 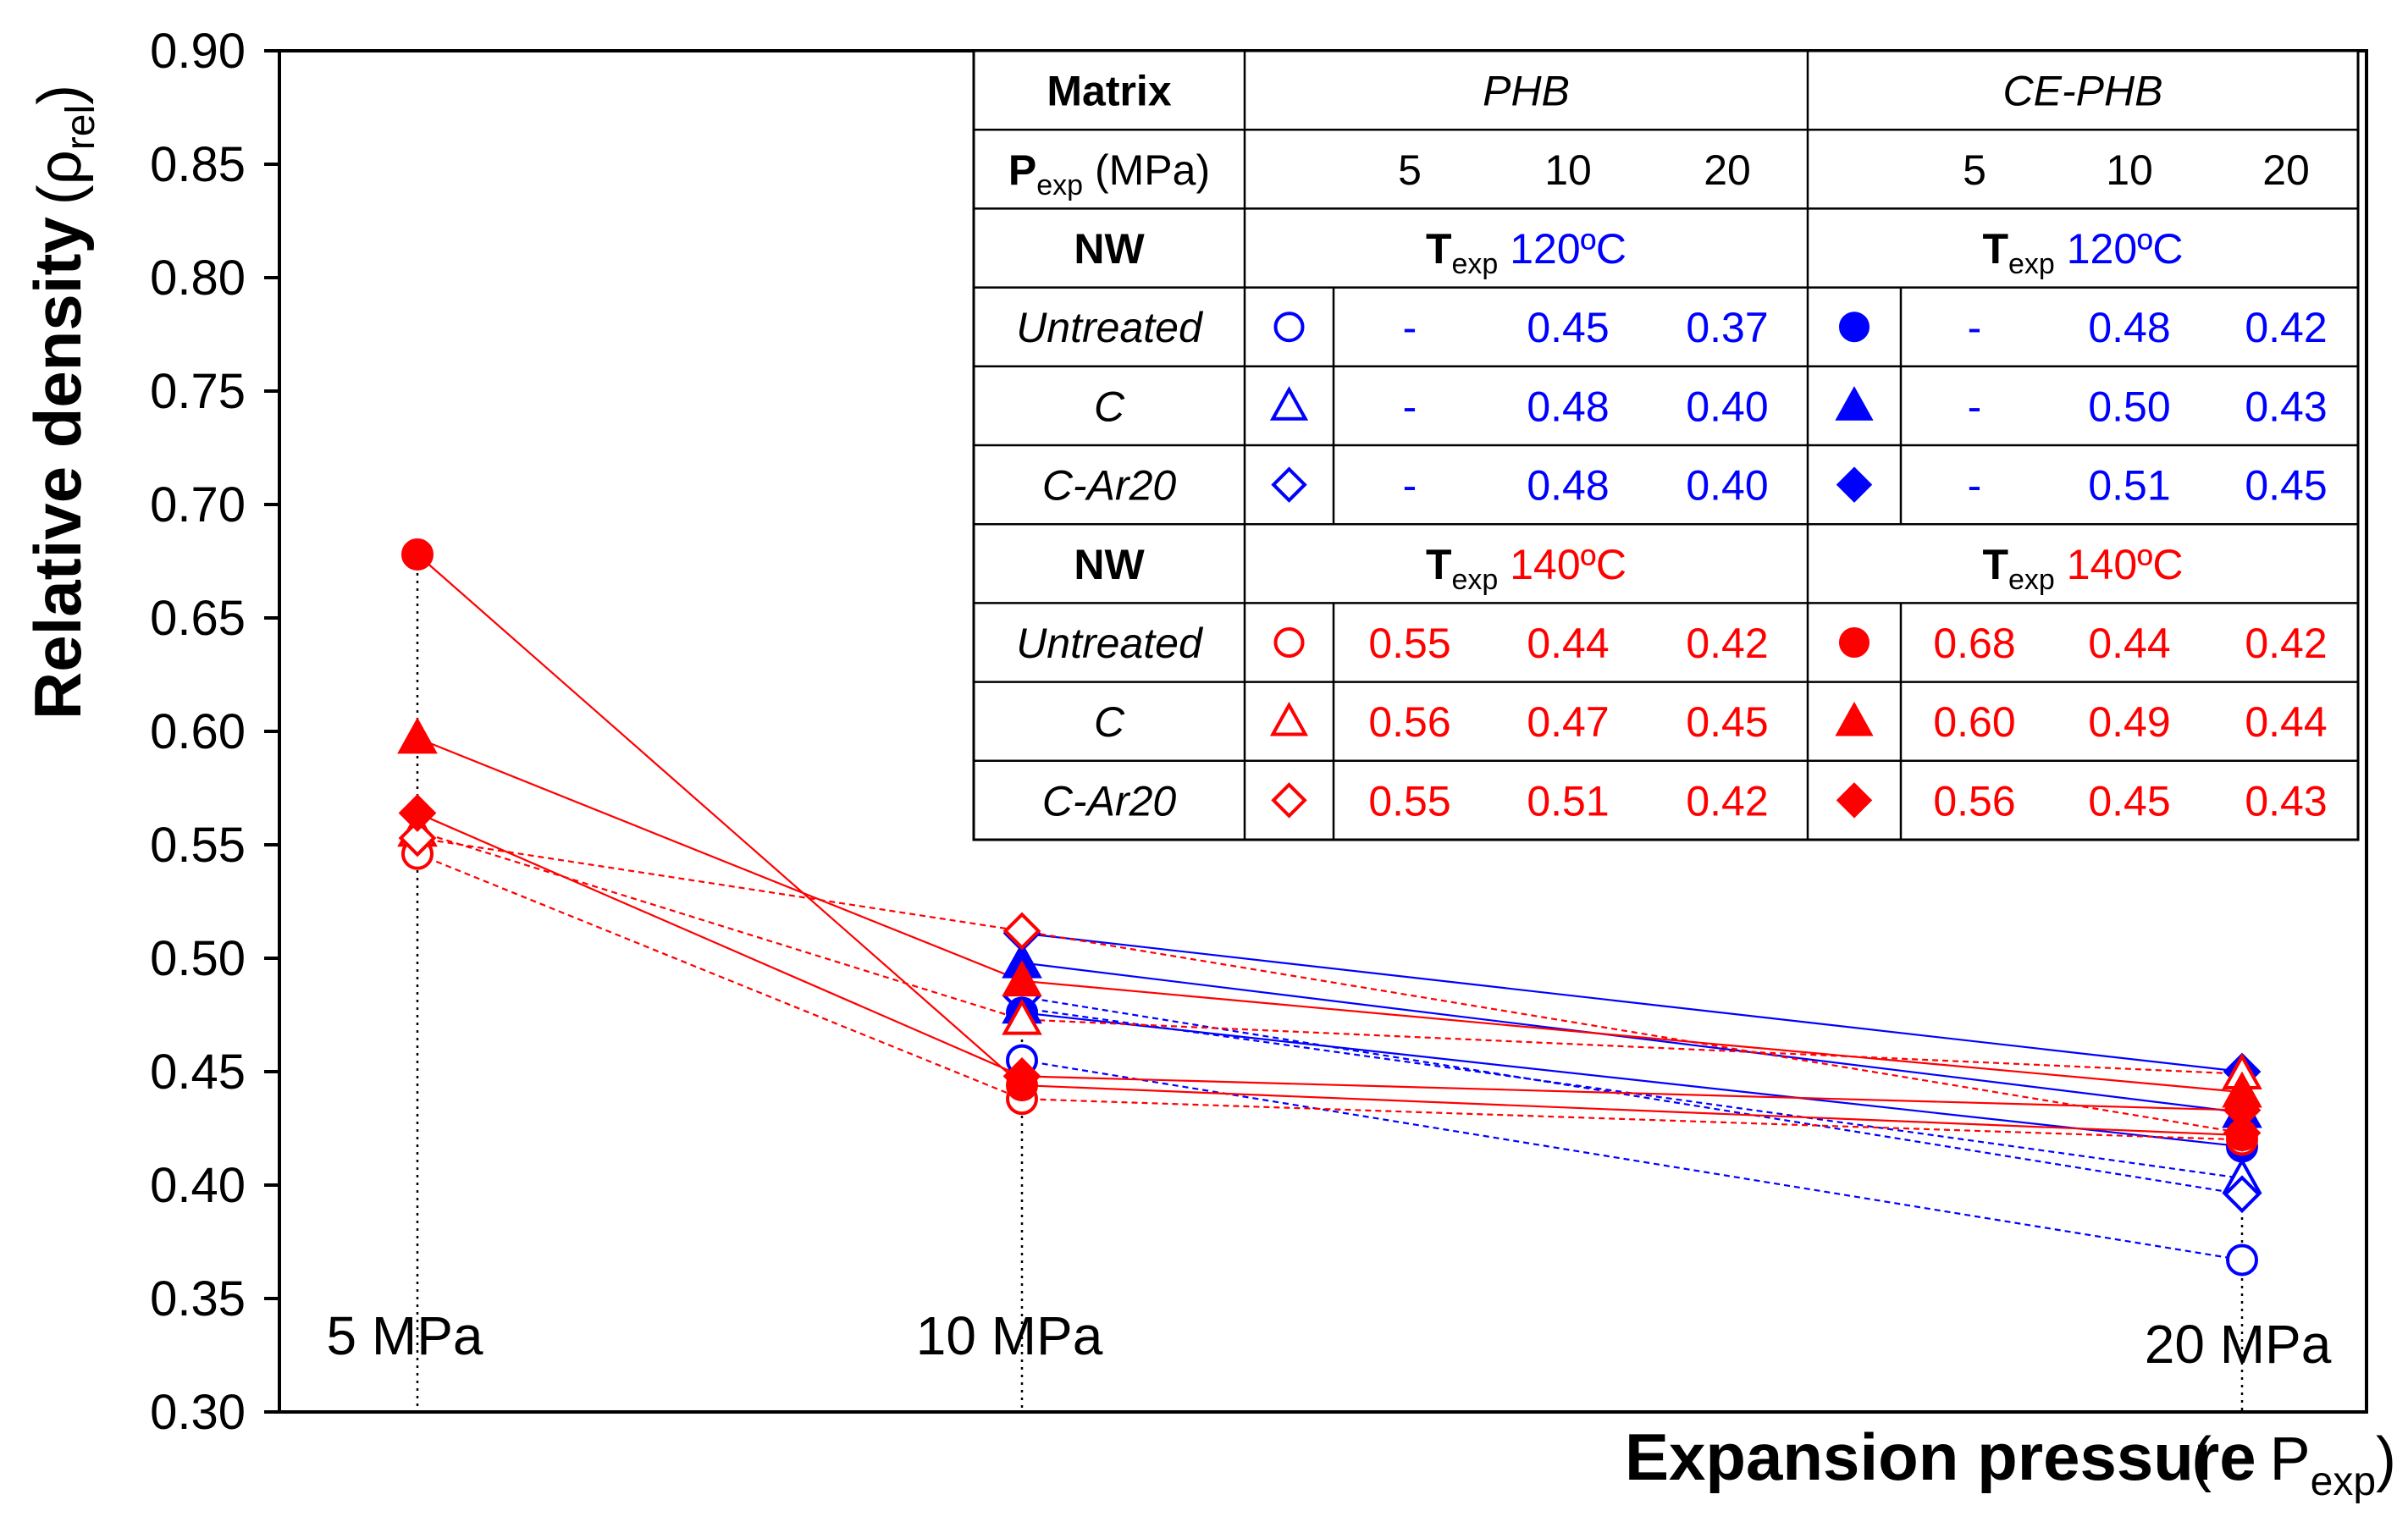 I want to click on y-tick-label: 0.70, so click(x=198, y=505).